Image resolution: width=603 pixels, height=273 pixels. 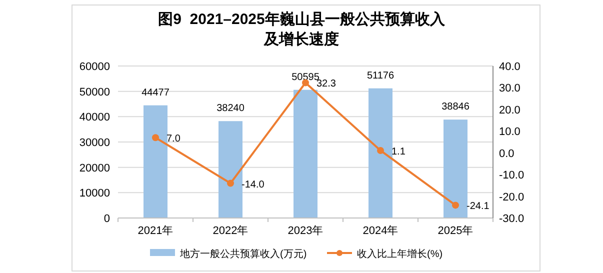 What do you see at coordinates (94, 168) in the screenshot?
I see `y-tick-label: 20000` at bounding box center [94, 168].